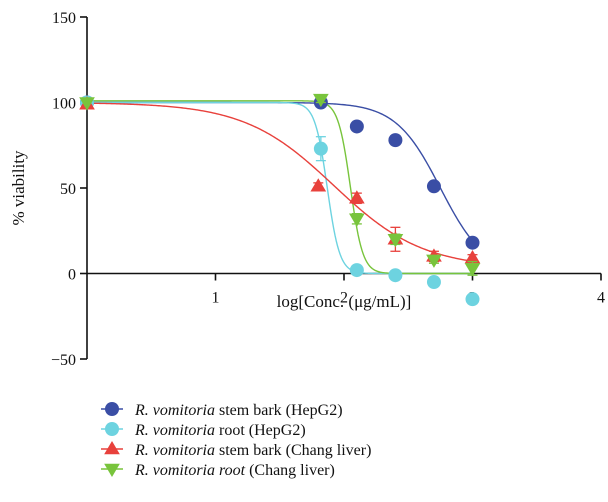 This screenshot has height=502, width=608. I want to click on legend-label: R. vomitoria stem bark (HepG2), so click(238, 410).